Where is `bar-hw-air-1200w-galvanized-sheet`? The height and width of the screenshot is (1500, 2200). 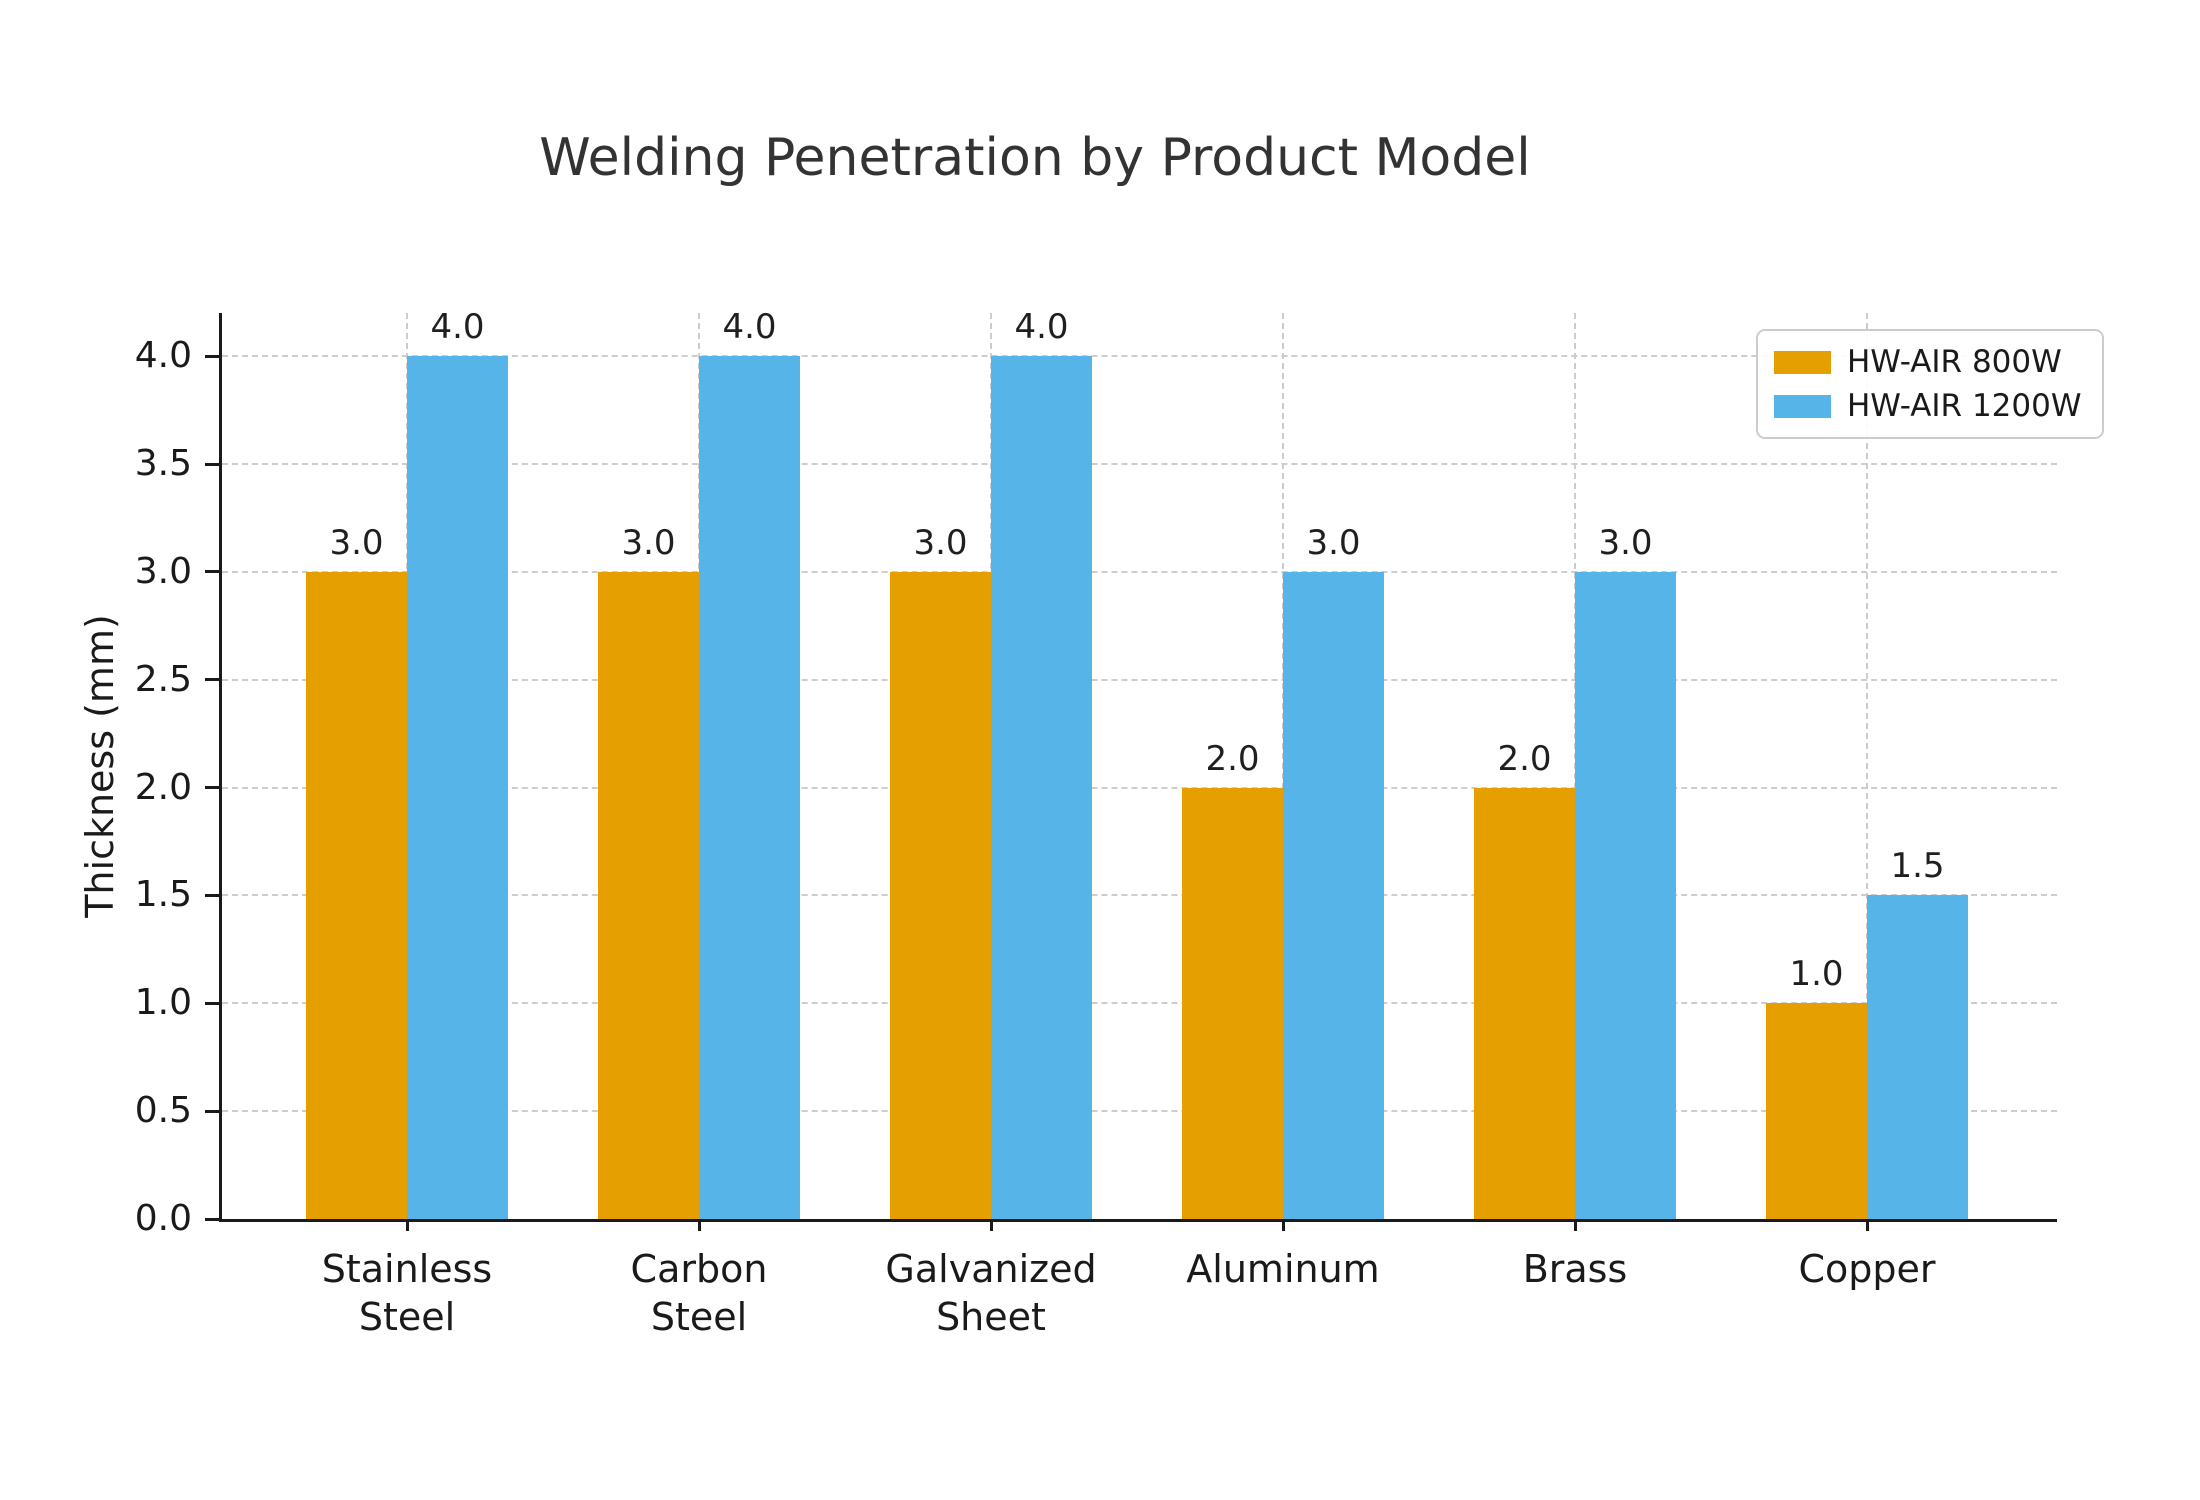 bar-hw-air-1200w-galvanized-sheet is located at coordinates (1041, 787).